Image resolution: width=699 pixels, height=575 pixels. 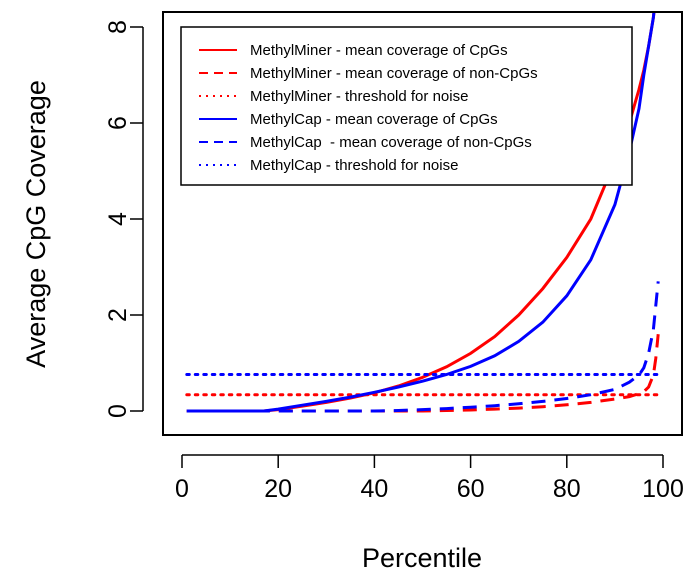 I want to click on legend-label-5: MethylCap - threshold for noise, so click(x=354, y=165).